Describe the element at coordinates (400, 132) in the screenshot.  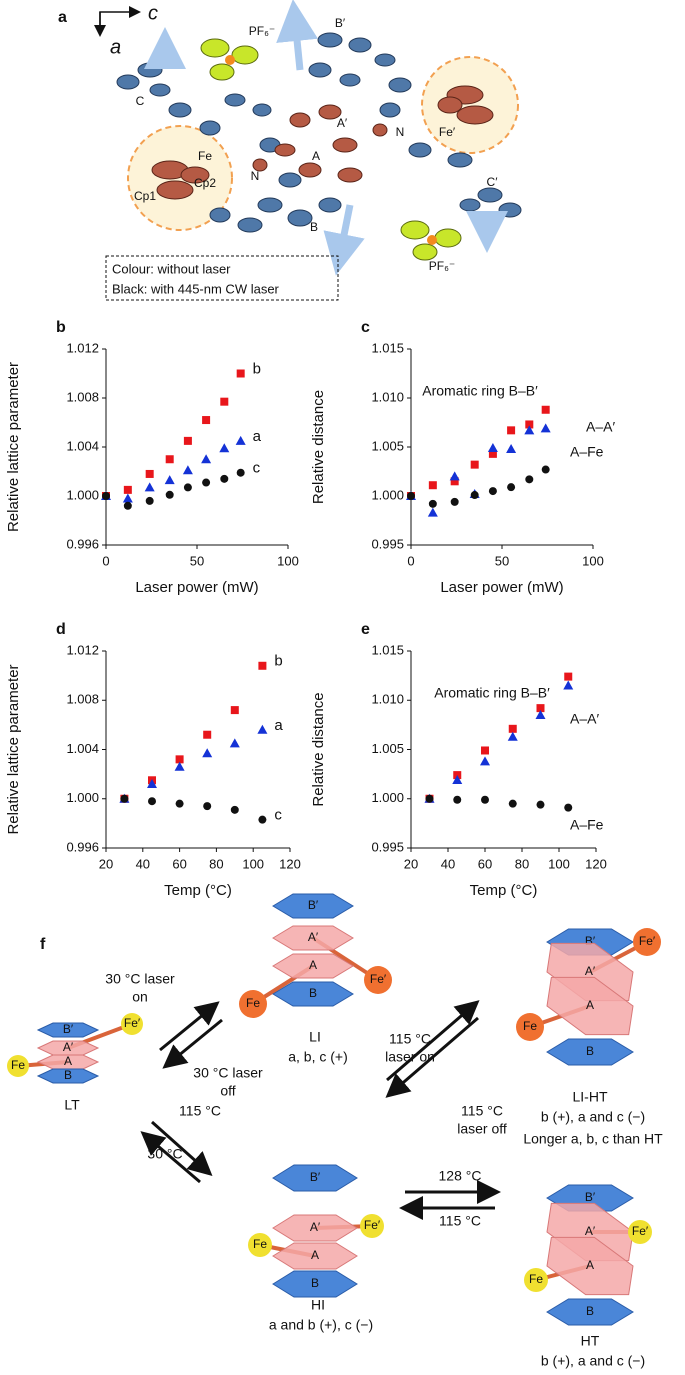
I see `label: N` at that location.